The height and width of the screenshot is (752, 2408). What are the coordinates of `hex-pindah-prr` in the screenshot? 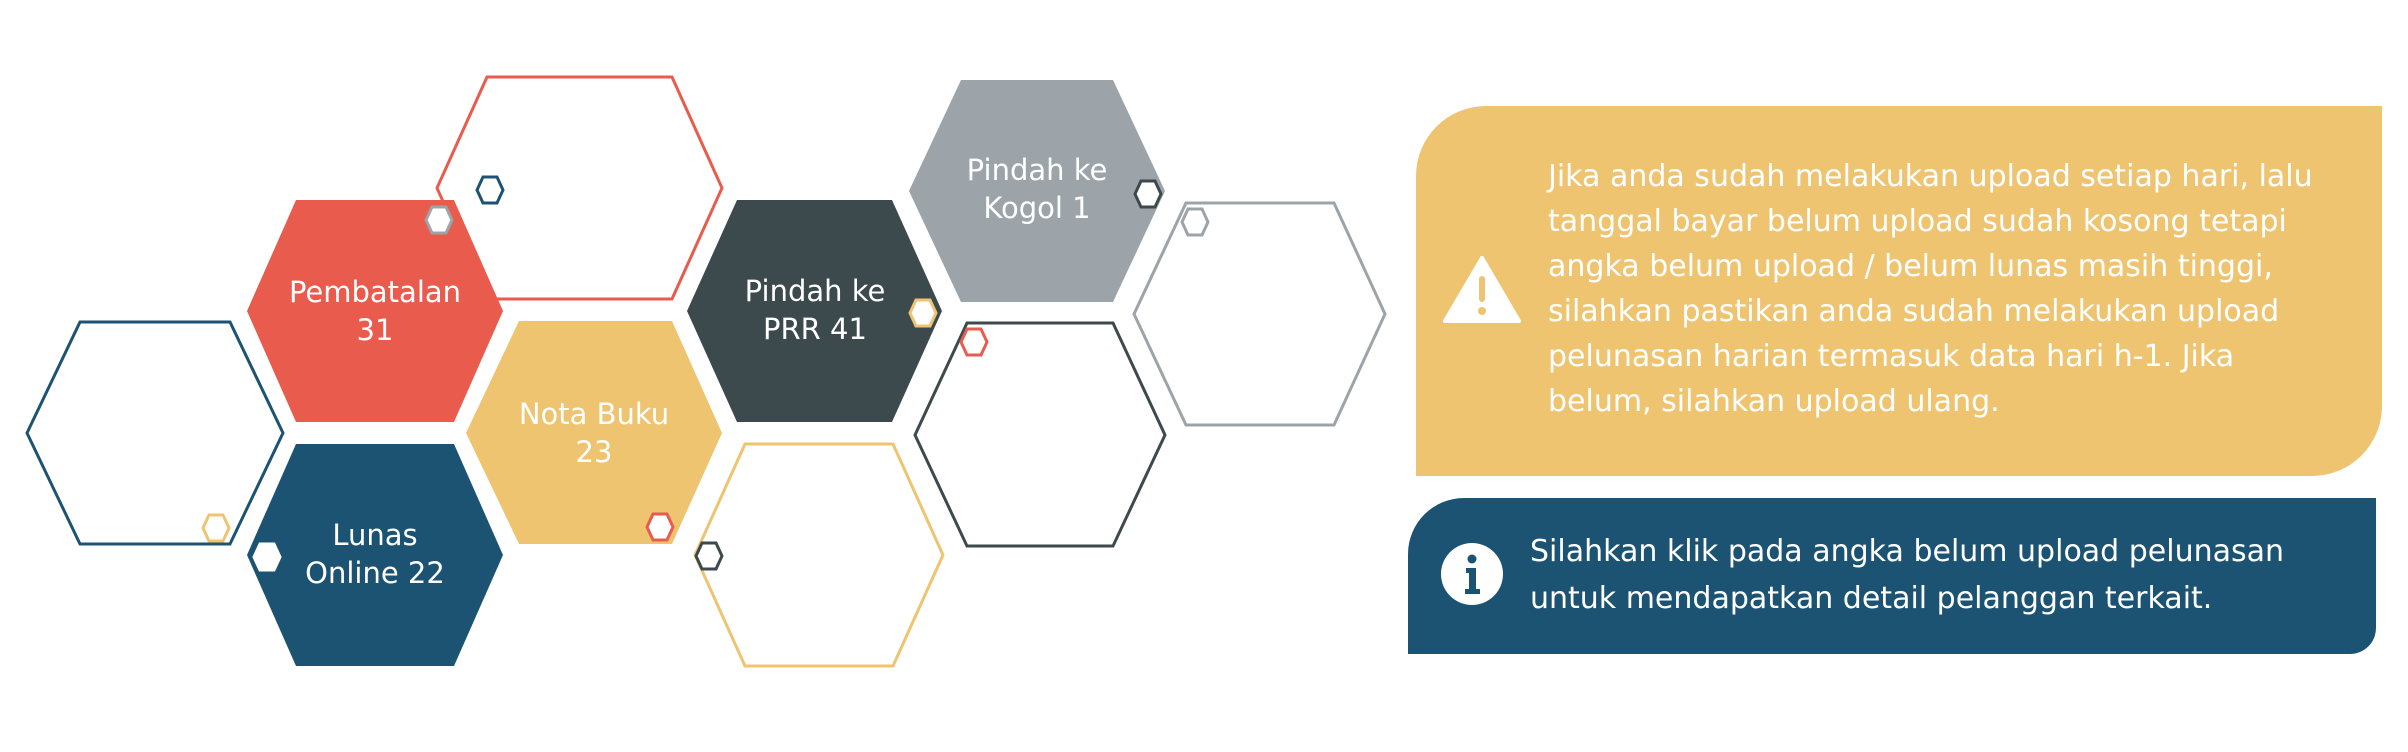 It's located at (814, 311).